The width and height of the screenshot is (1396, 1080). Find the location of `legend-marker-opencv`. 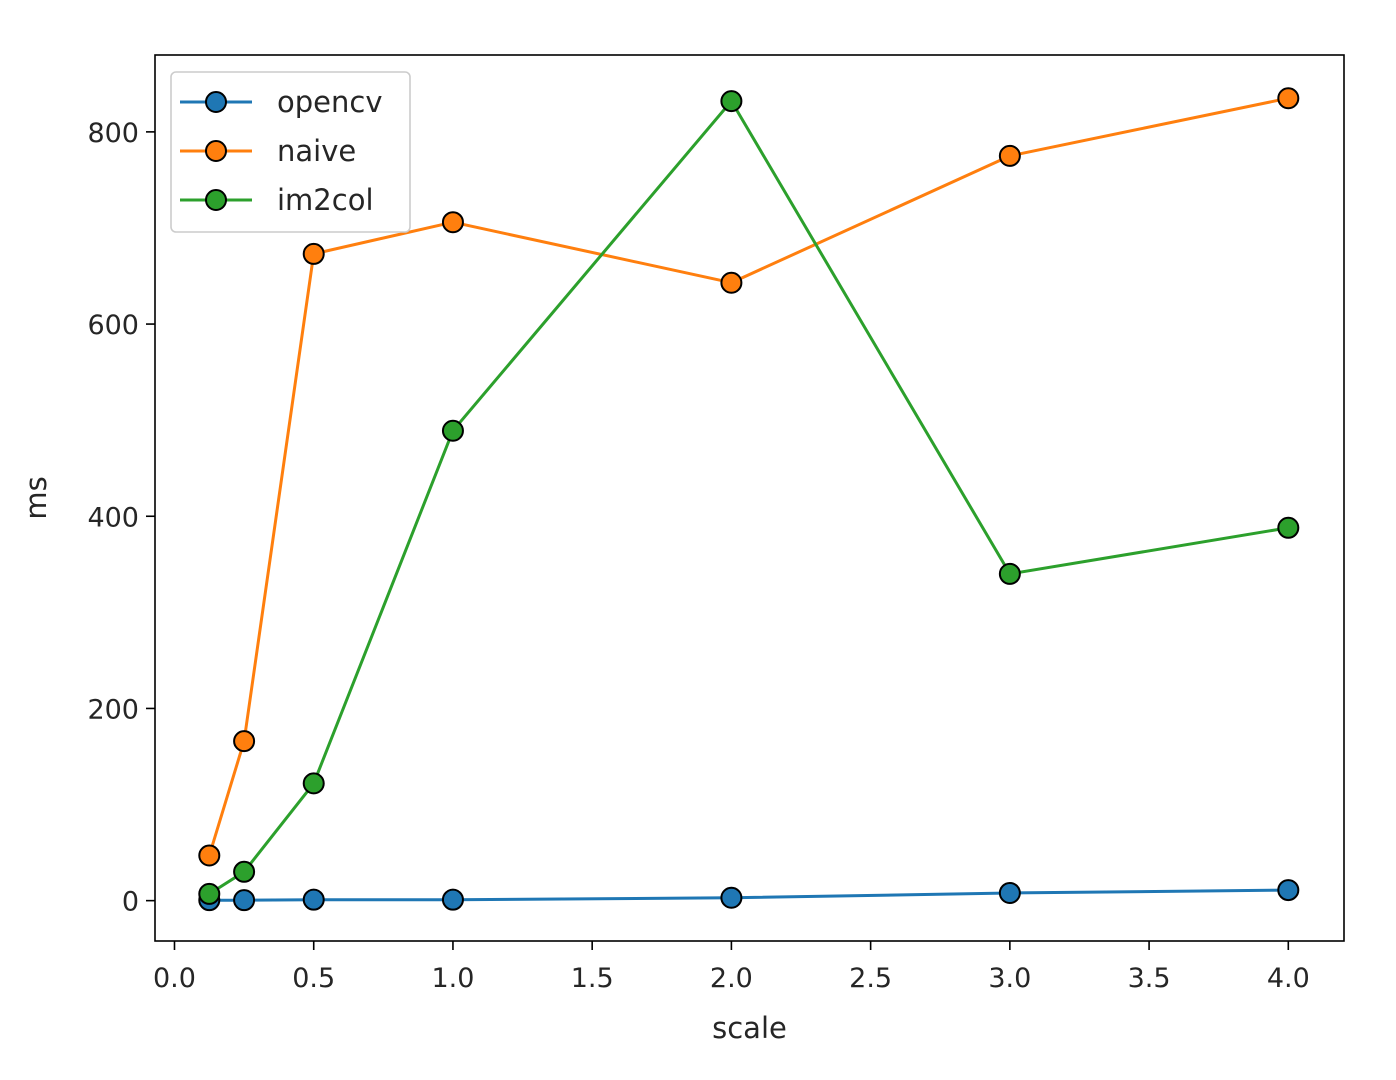

legend-marker-opencv is located at coordinates (216, 102).